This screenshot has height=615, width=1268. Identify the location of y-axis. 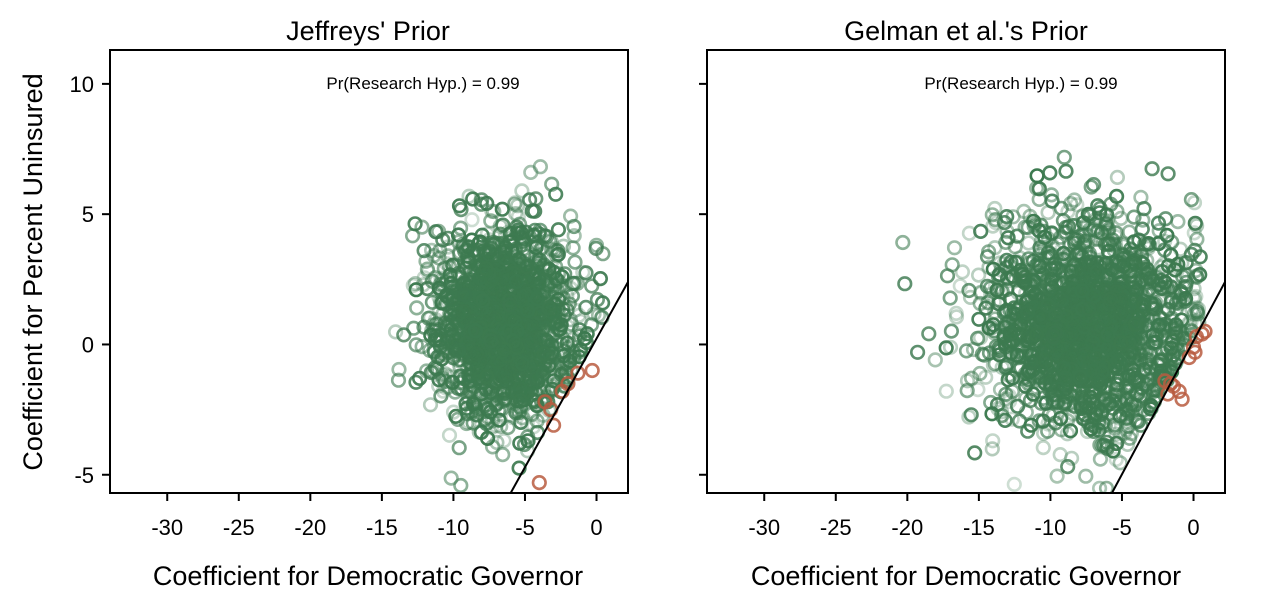
(703, 279).